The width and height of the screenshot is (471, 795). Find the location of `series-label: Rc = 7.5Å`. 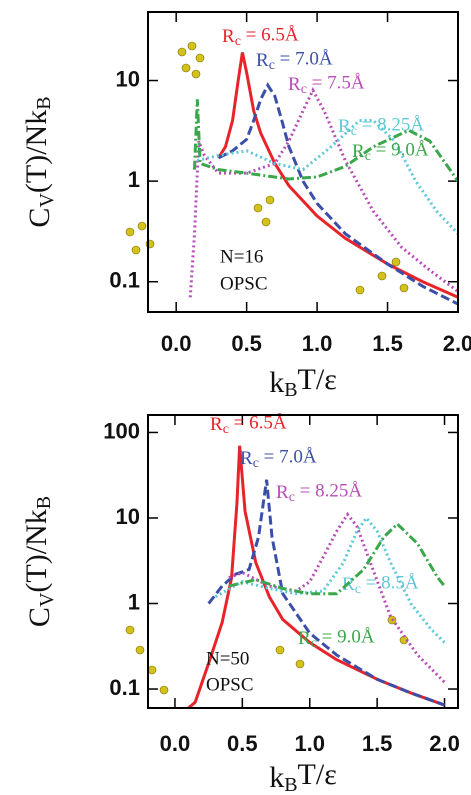

series-label: Rc = 7.5Å is located at coordinates (326, 85).